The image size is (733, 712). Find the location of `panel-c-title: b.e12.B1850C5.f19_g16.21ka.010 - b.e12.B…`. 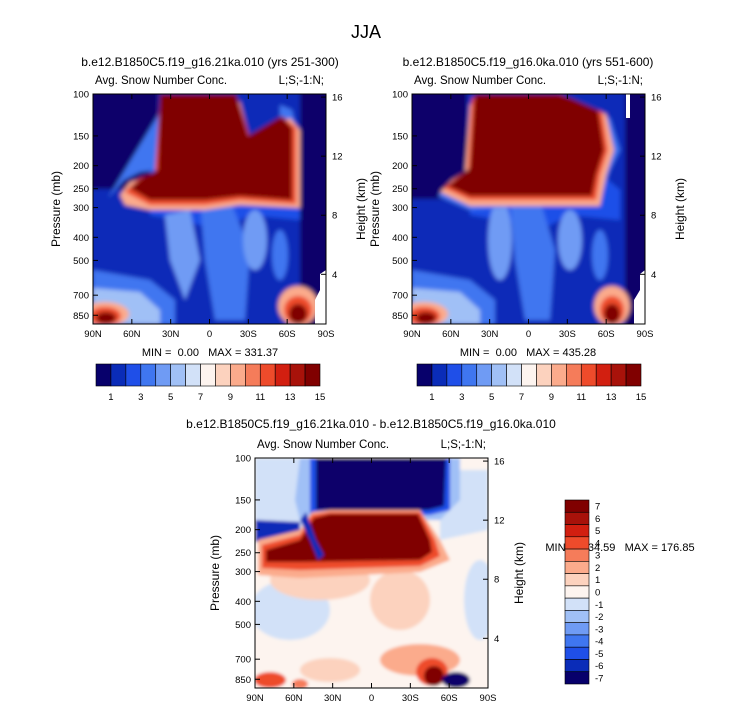

panel-c-title: b.e12.B1850C5.f19_g16.21ka.010 - b.e12.B… is located at coordinates (371, 424).